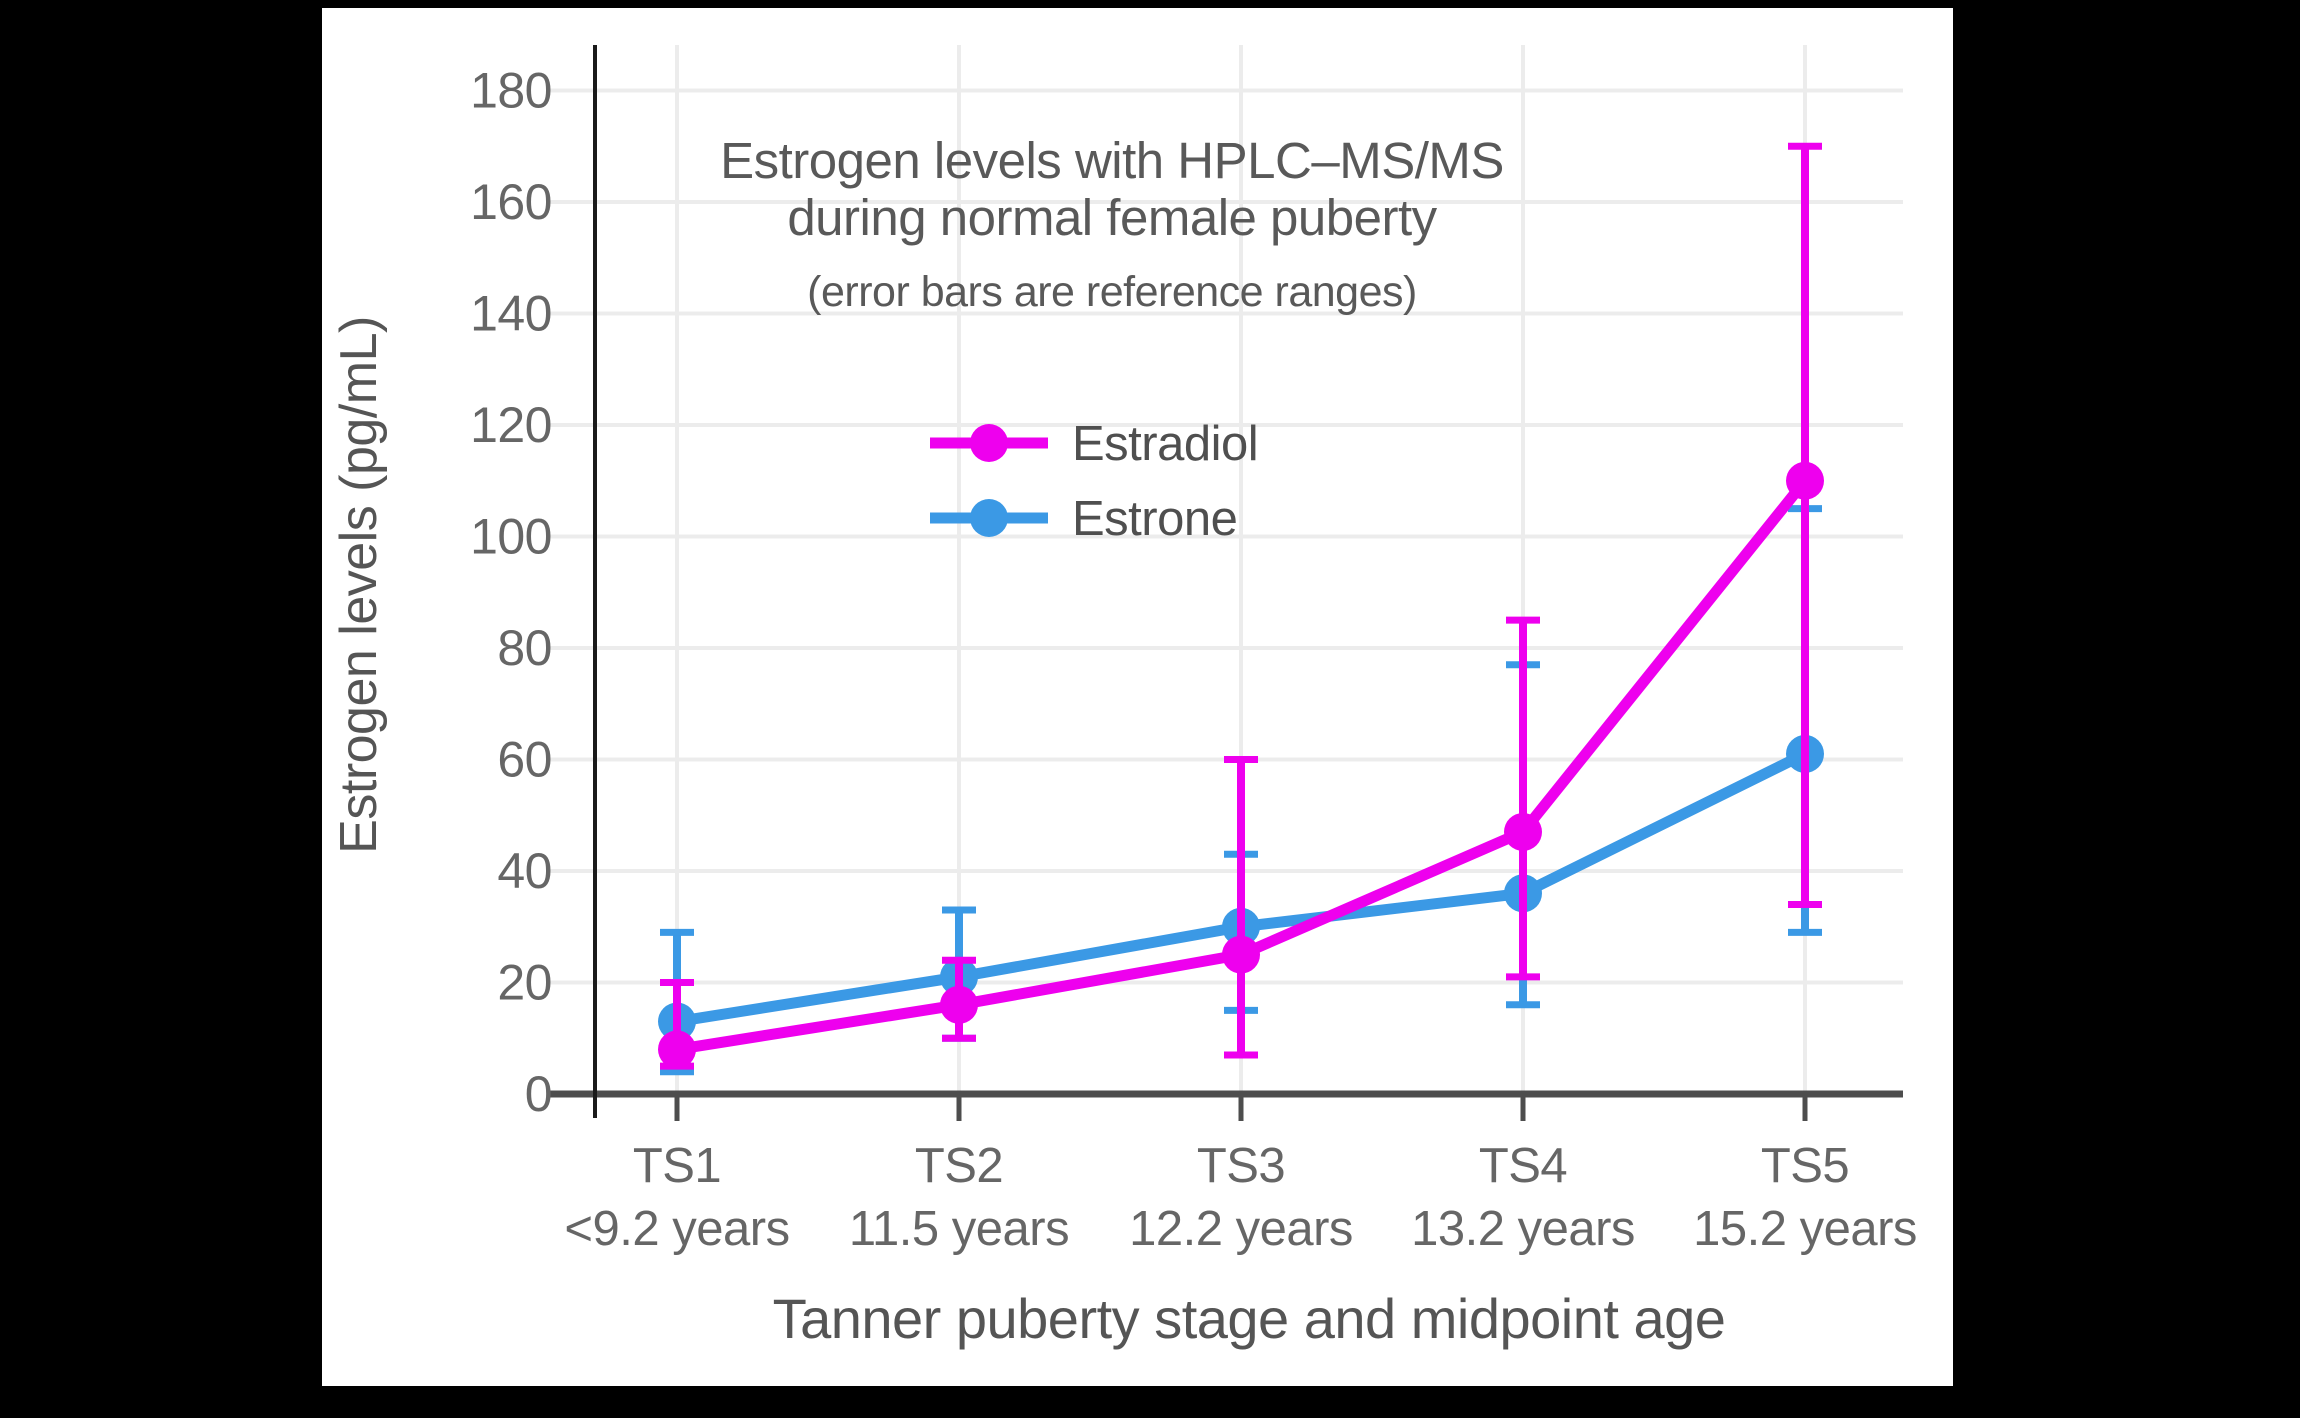 The width and height of the screenshot is (2300, 1418). What do you see at coordinates (1112, 160) in the screenshot?
I see `chart-title-line1: Estrogen levels with HPLC–MS/MS` at bounding box center [1112, 160].